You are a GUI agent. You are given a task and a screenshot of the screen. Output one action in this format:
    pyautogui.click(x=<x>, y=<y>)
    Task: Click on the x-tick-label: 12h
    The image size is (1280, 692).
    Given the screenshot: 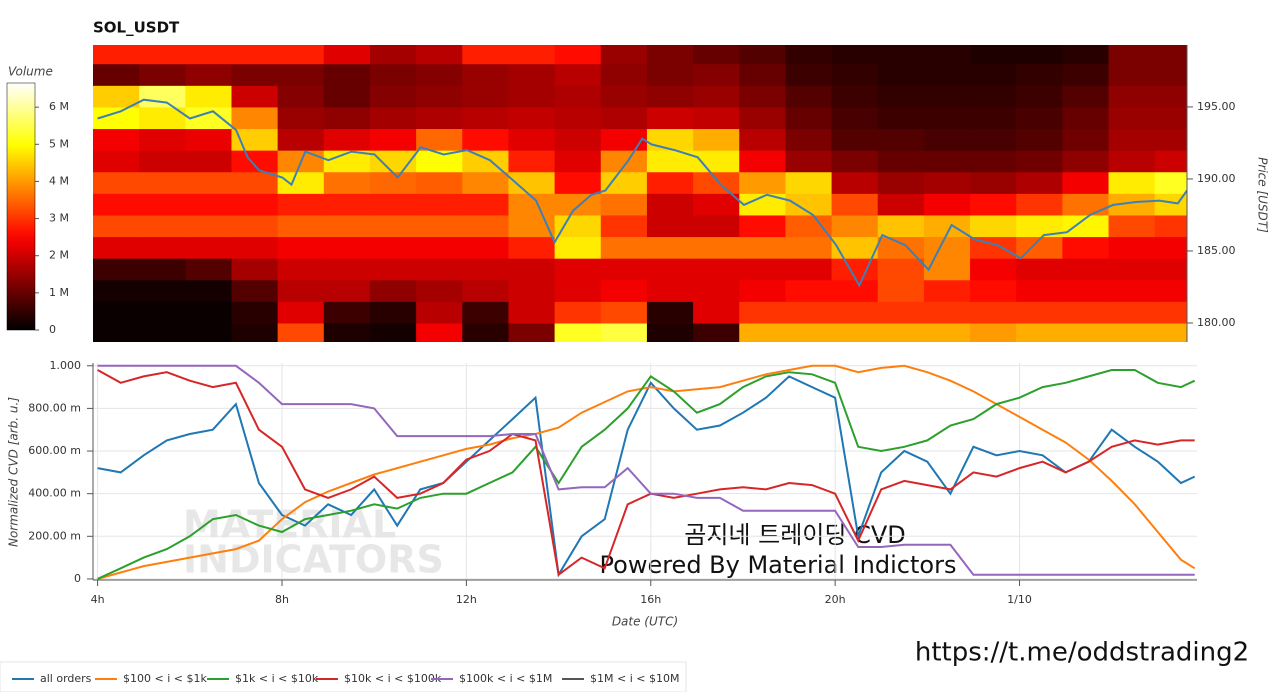 What is the action you would take?
    pyautogui.click(x=466, y=599)
    